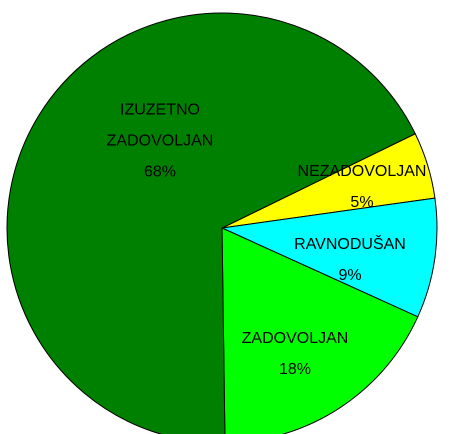 This screenshot has width=452, height=434. Describe the element at coordinates (160, 172) in the screenshot. I see `value-label: 68%` at that location.